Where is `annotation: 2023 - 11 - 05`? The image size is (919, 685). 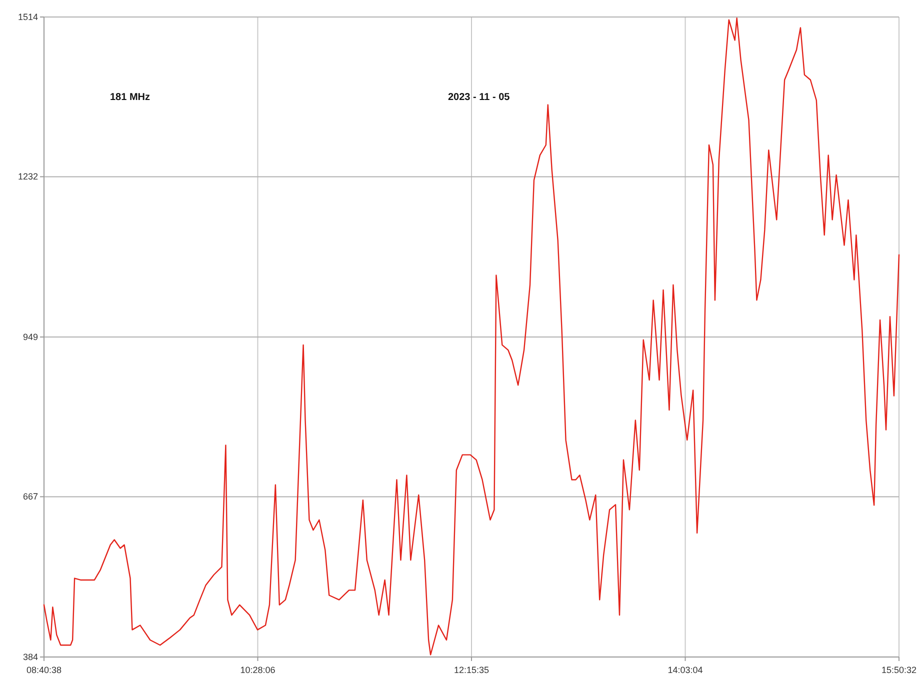 annotation: 2023 - 11 - 05 is located at coordinates (479, 97).